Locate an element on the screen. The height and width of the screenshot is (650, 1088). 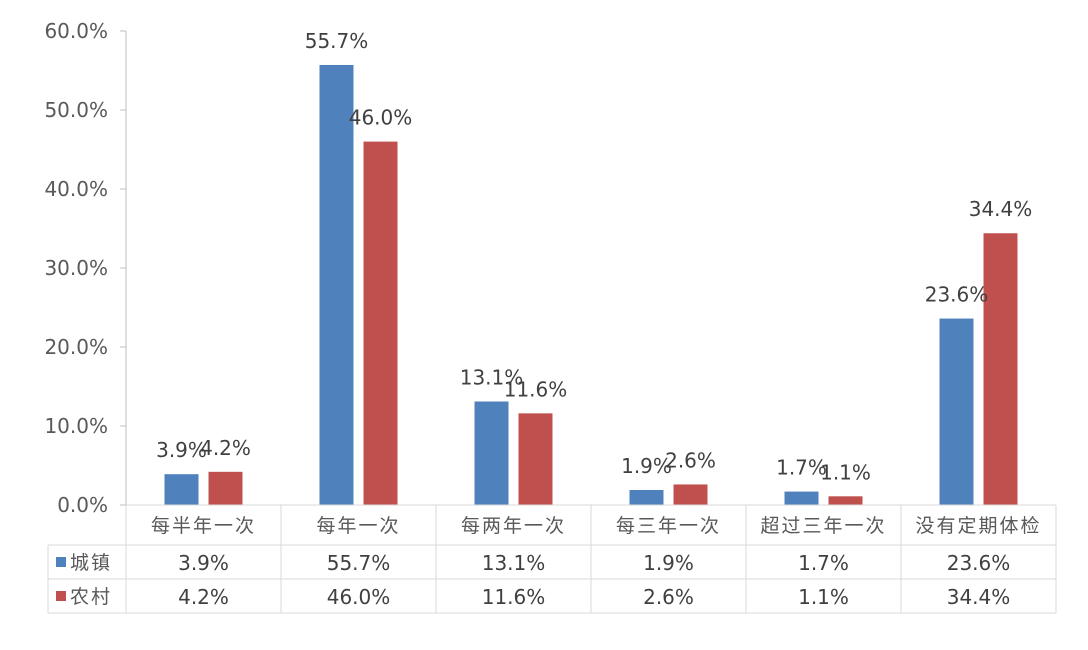
table-cell: 55.7% is located at coordinates (359, 563).